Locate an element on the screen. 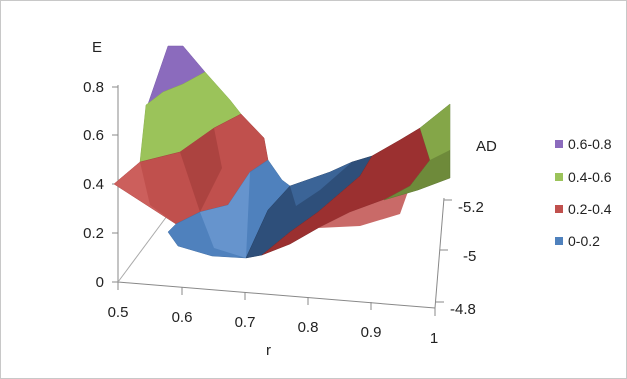  depth-tick-labels: -5.2 -5 -4.8 is located at coordinates (467, 258).